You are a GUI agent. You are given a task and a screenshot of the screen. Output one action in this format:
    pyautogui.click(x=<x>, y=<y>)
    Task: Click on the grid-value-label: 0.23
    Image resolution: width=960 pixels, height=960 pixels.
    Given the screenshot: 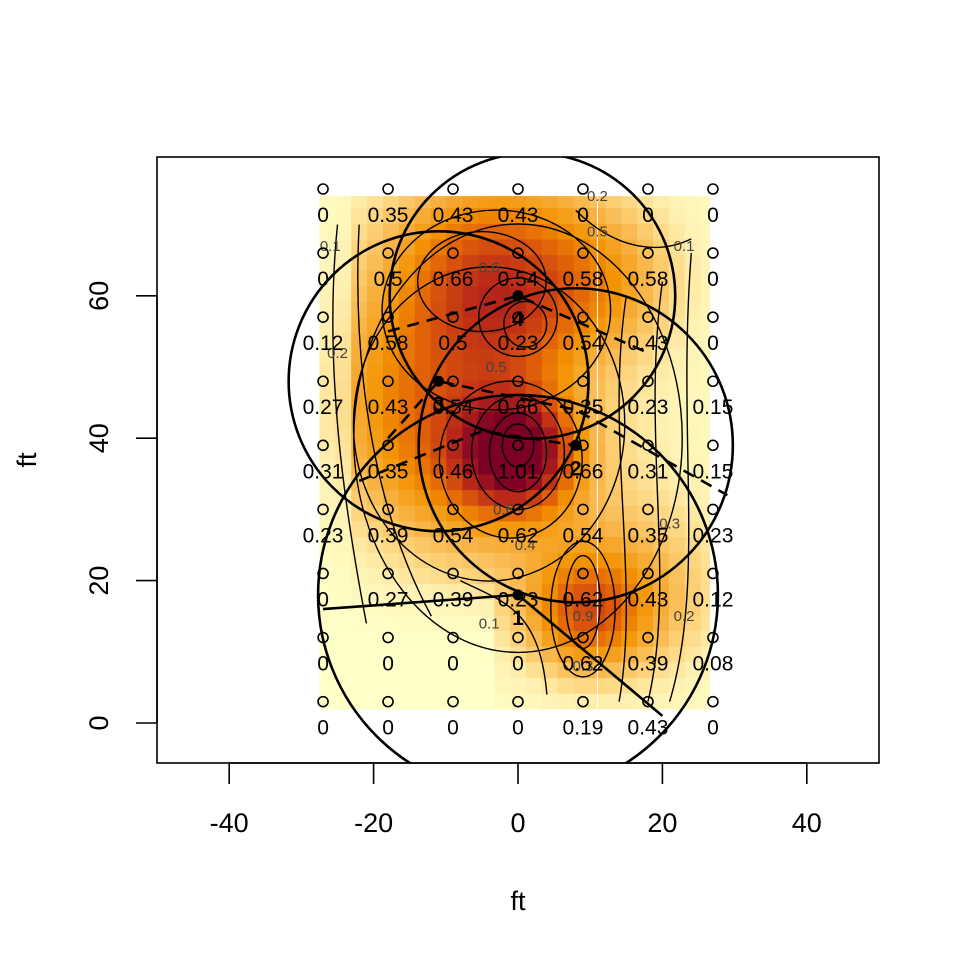 What is the action you would take?
    pyautogui.click(x=323, y=535)
    